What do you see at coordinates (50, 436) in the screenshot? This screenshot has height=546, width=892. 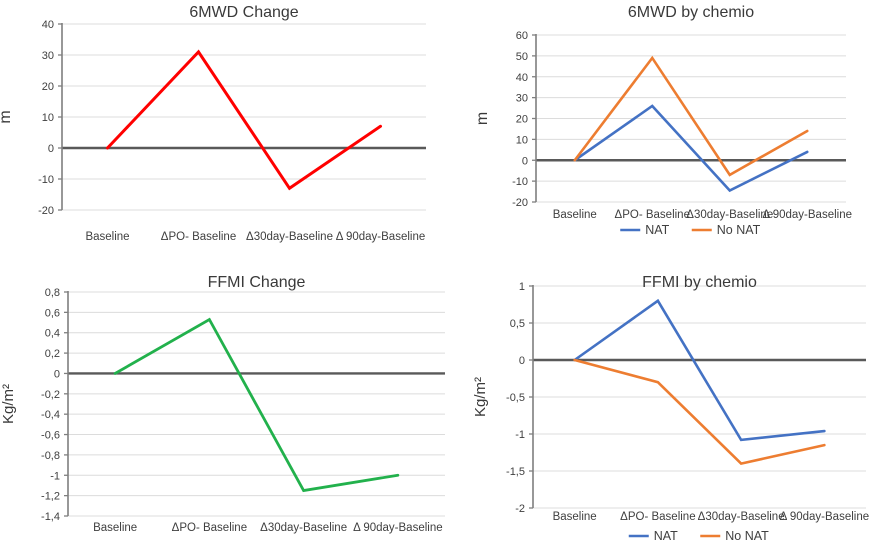 I see `y-tick-label: -0,6` at bounding box center [50, 436].